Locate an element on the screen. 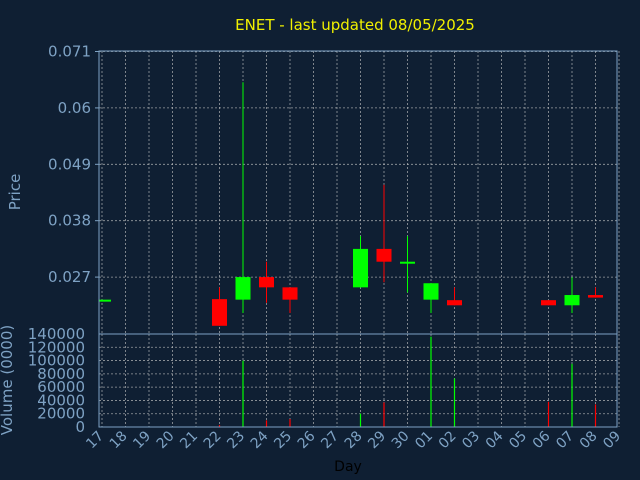 This screenshot has height=480, width=640. x-tick-label: 29 is located at coordinates (377, 440).